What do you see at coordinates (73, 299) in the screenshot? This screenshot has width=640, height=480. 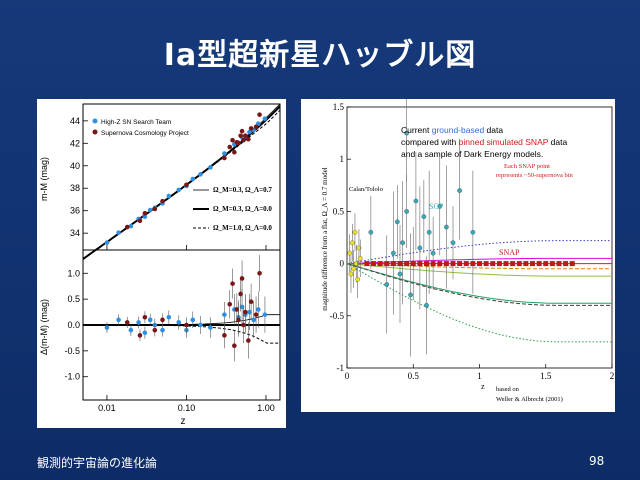 I see `bottom-y-tick-label: 0.5` at bounding box center [73, 299].